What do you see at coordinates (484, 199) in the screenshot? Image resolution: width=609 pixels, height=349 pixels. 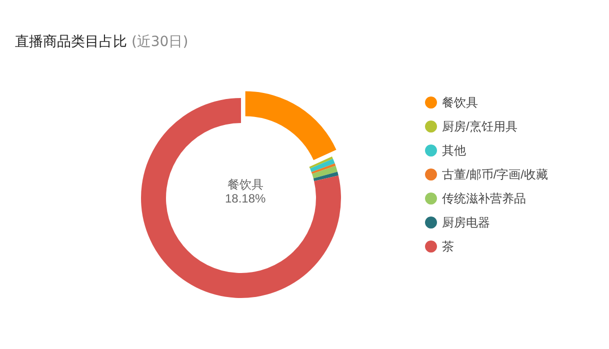 I see `legend-label: 传统滋补营养品` at bounding box center [484, 199].